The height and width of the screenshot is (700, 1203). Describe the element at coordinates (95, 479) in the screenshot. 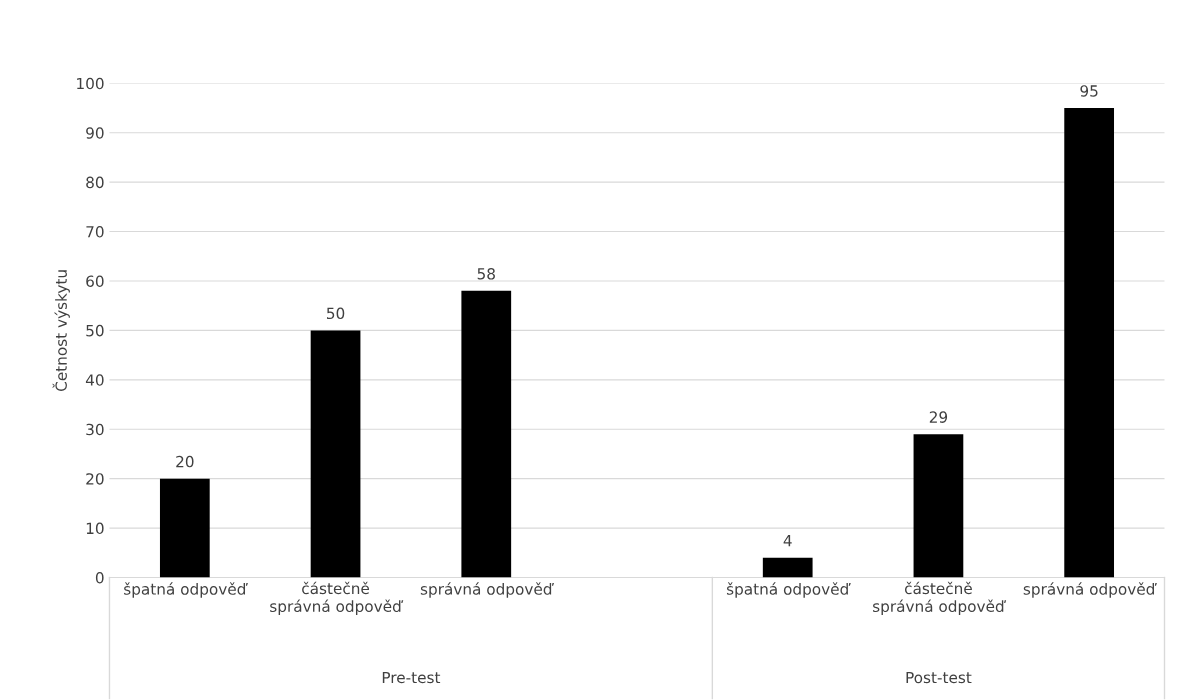

I see `y-tick-label: 20` at that location.